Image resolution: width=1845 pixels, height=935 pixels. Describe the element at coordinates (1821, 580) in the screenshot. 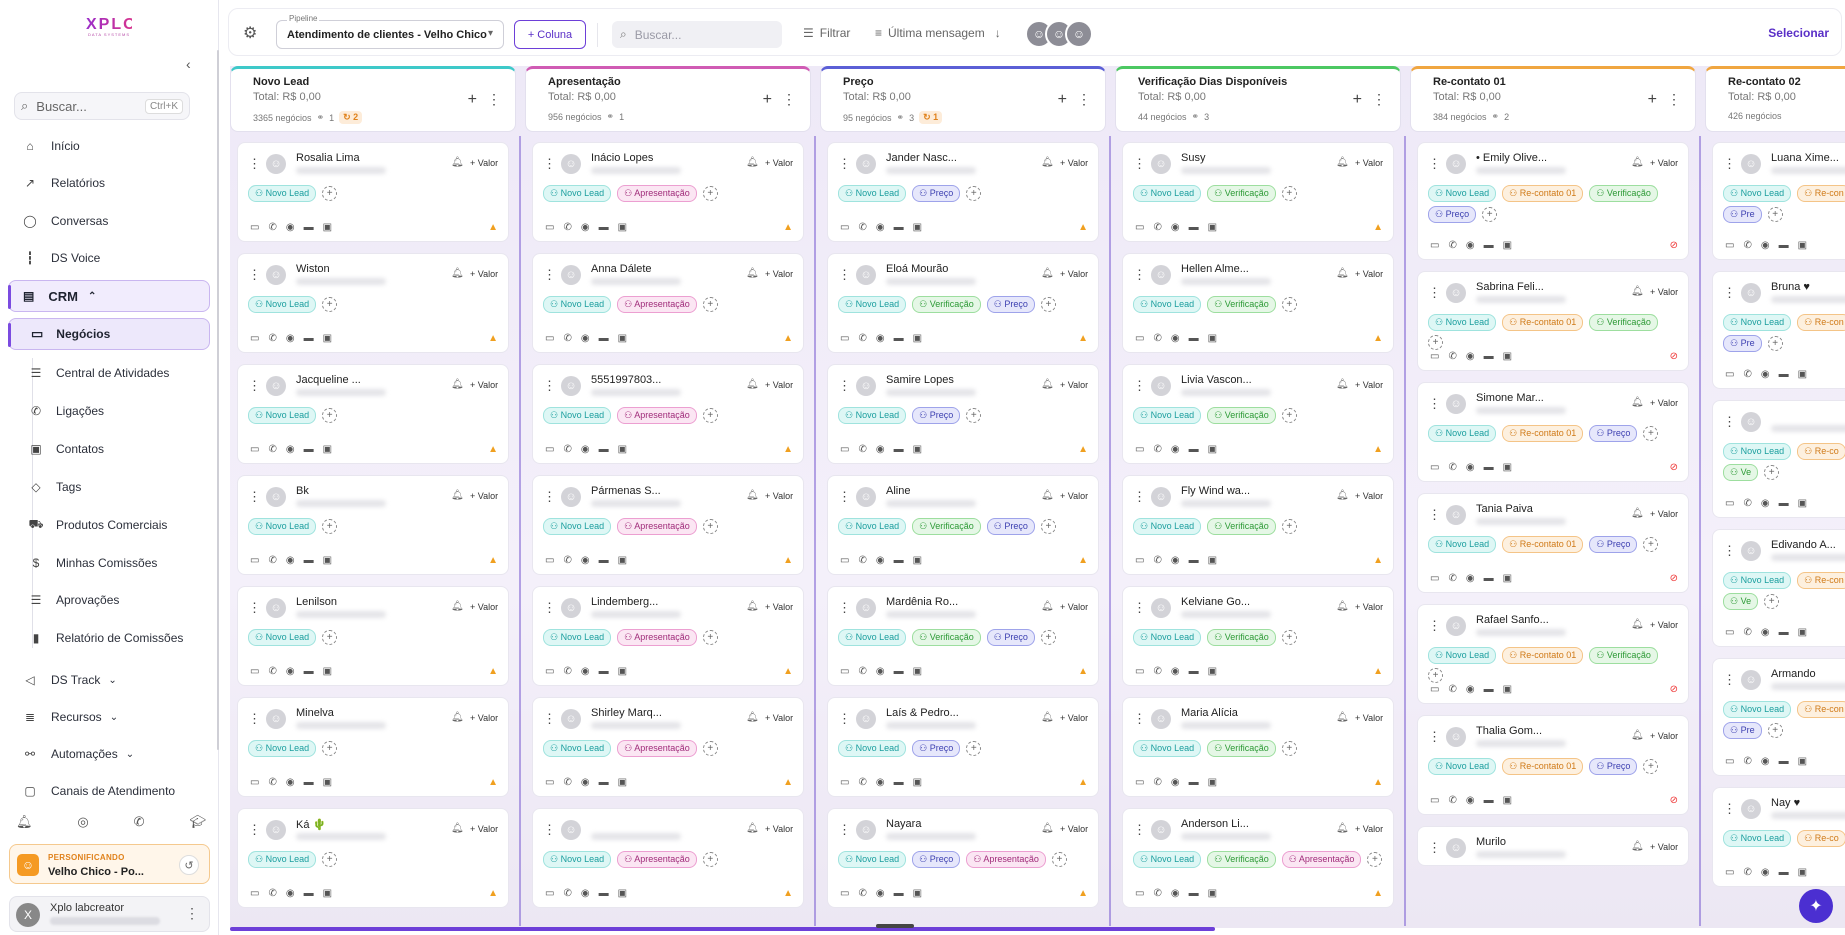

I see `tag-chip: ⚇ Re-con` at that location.